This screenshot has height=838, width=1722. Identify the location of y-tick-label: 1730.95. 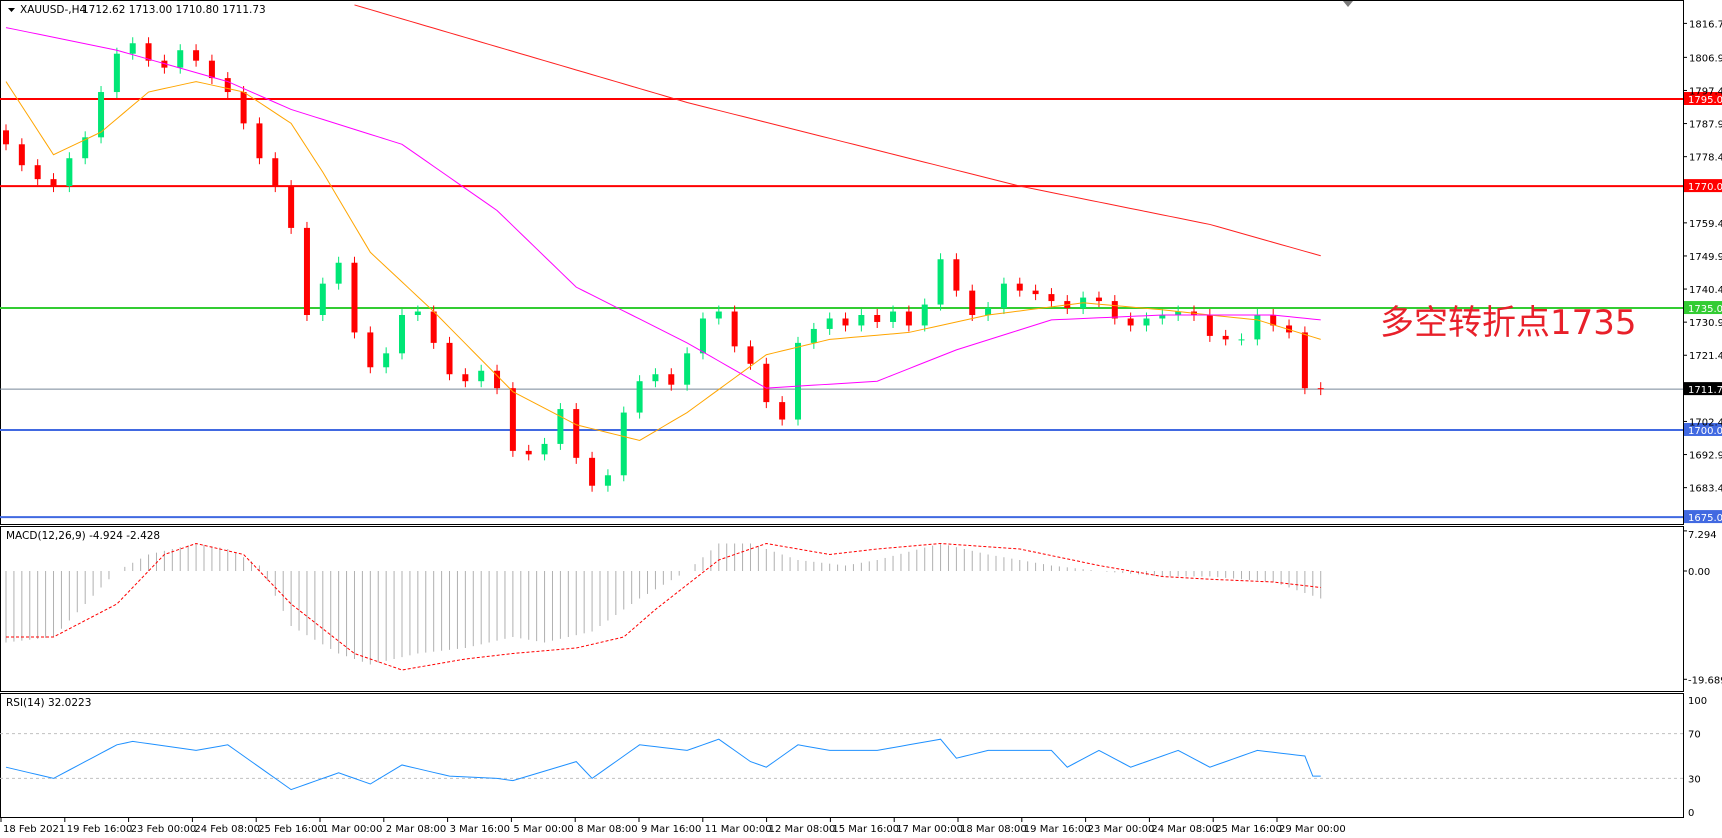
(1705, 323).